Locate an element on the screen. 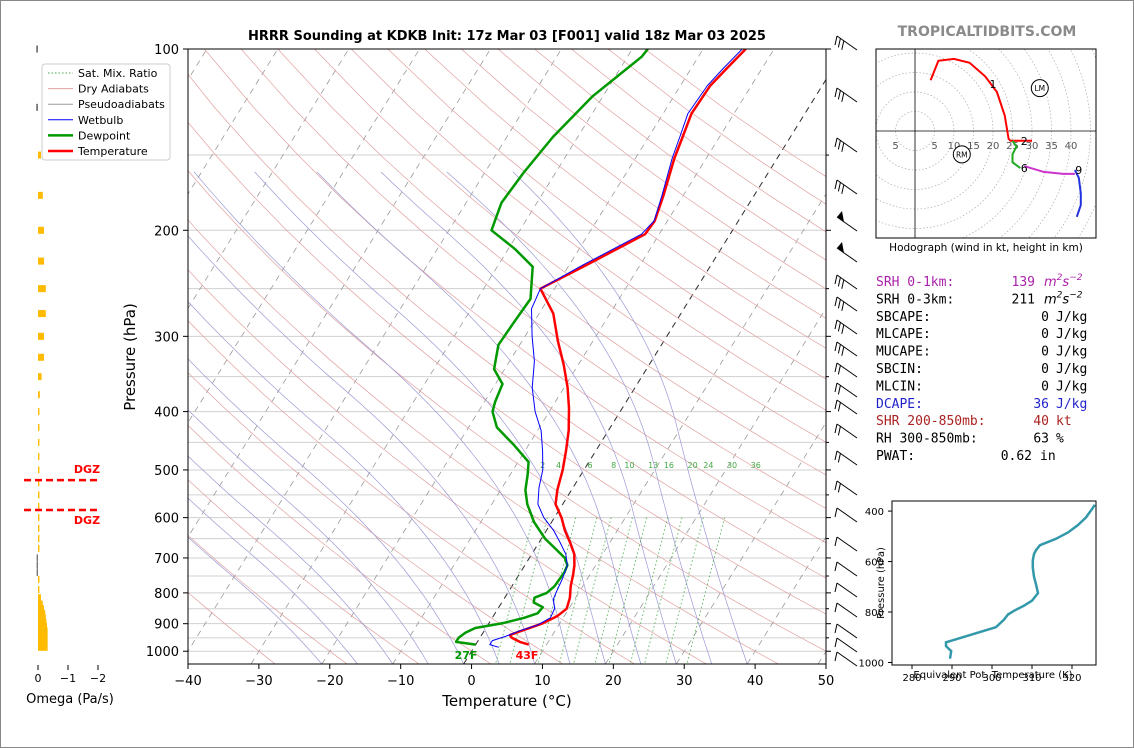 This screenshot has width=1134, height=748. pseudoadiabat-line is located at coordinates (291, 559).